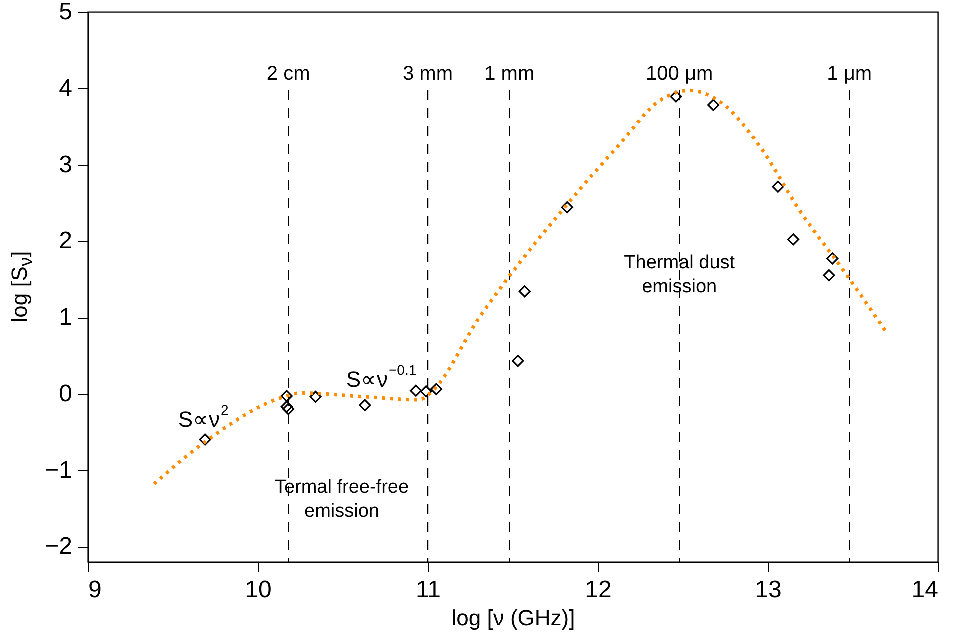 This screenshot has width=960, height=643. I want to click on ref-line-label: 100 μm, so click(680, 74).